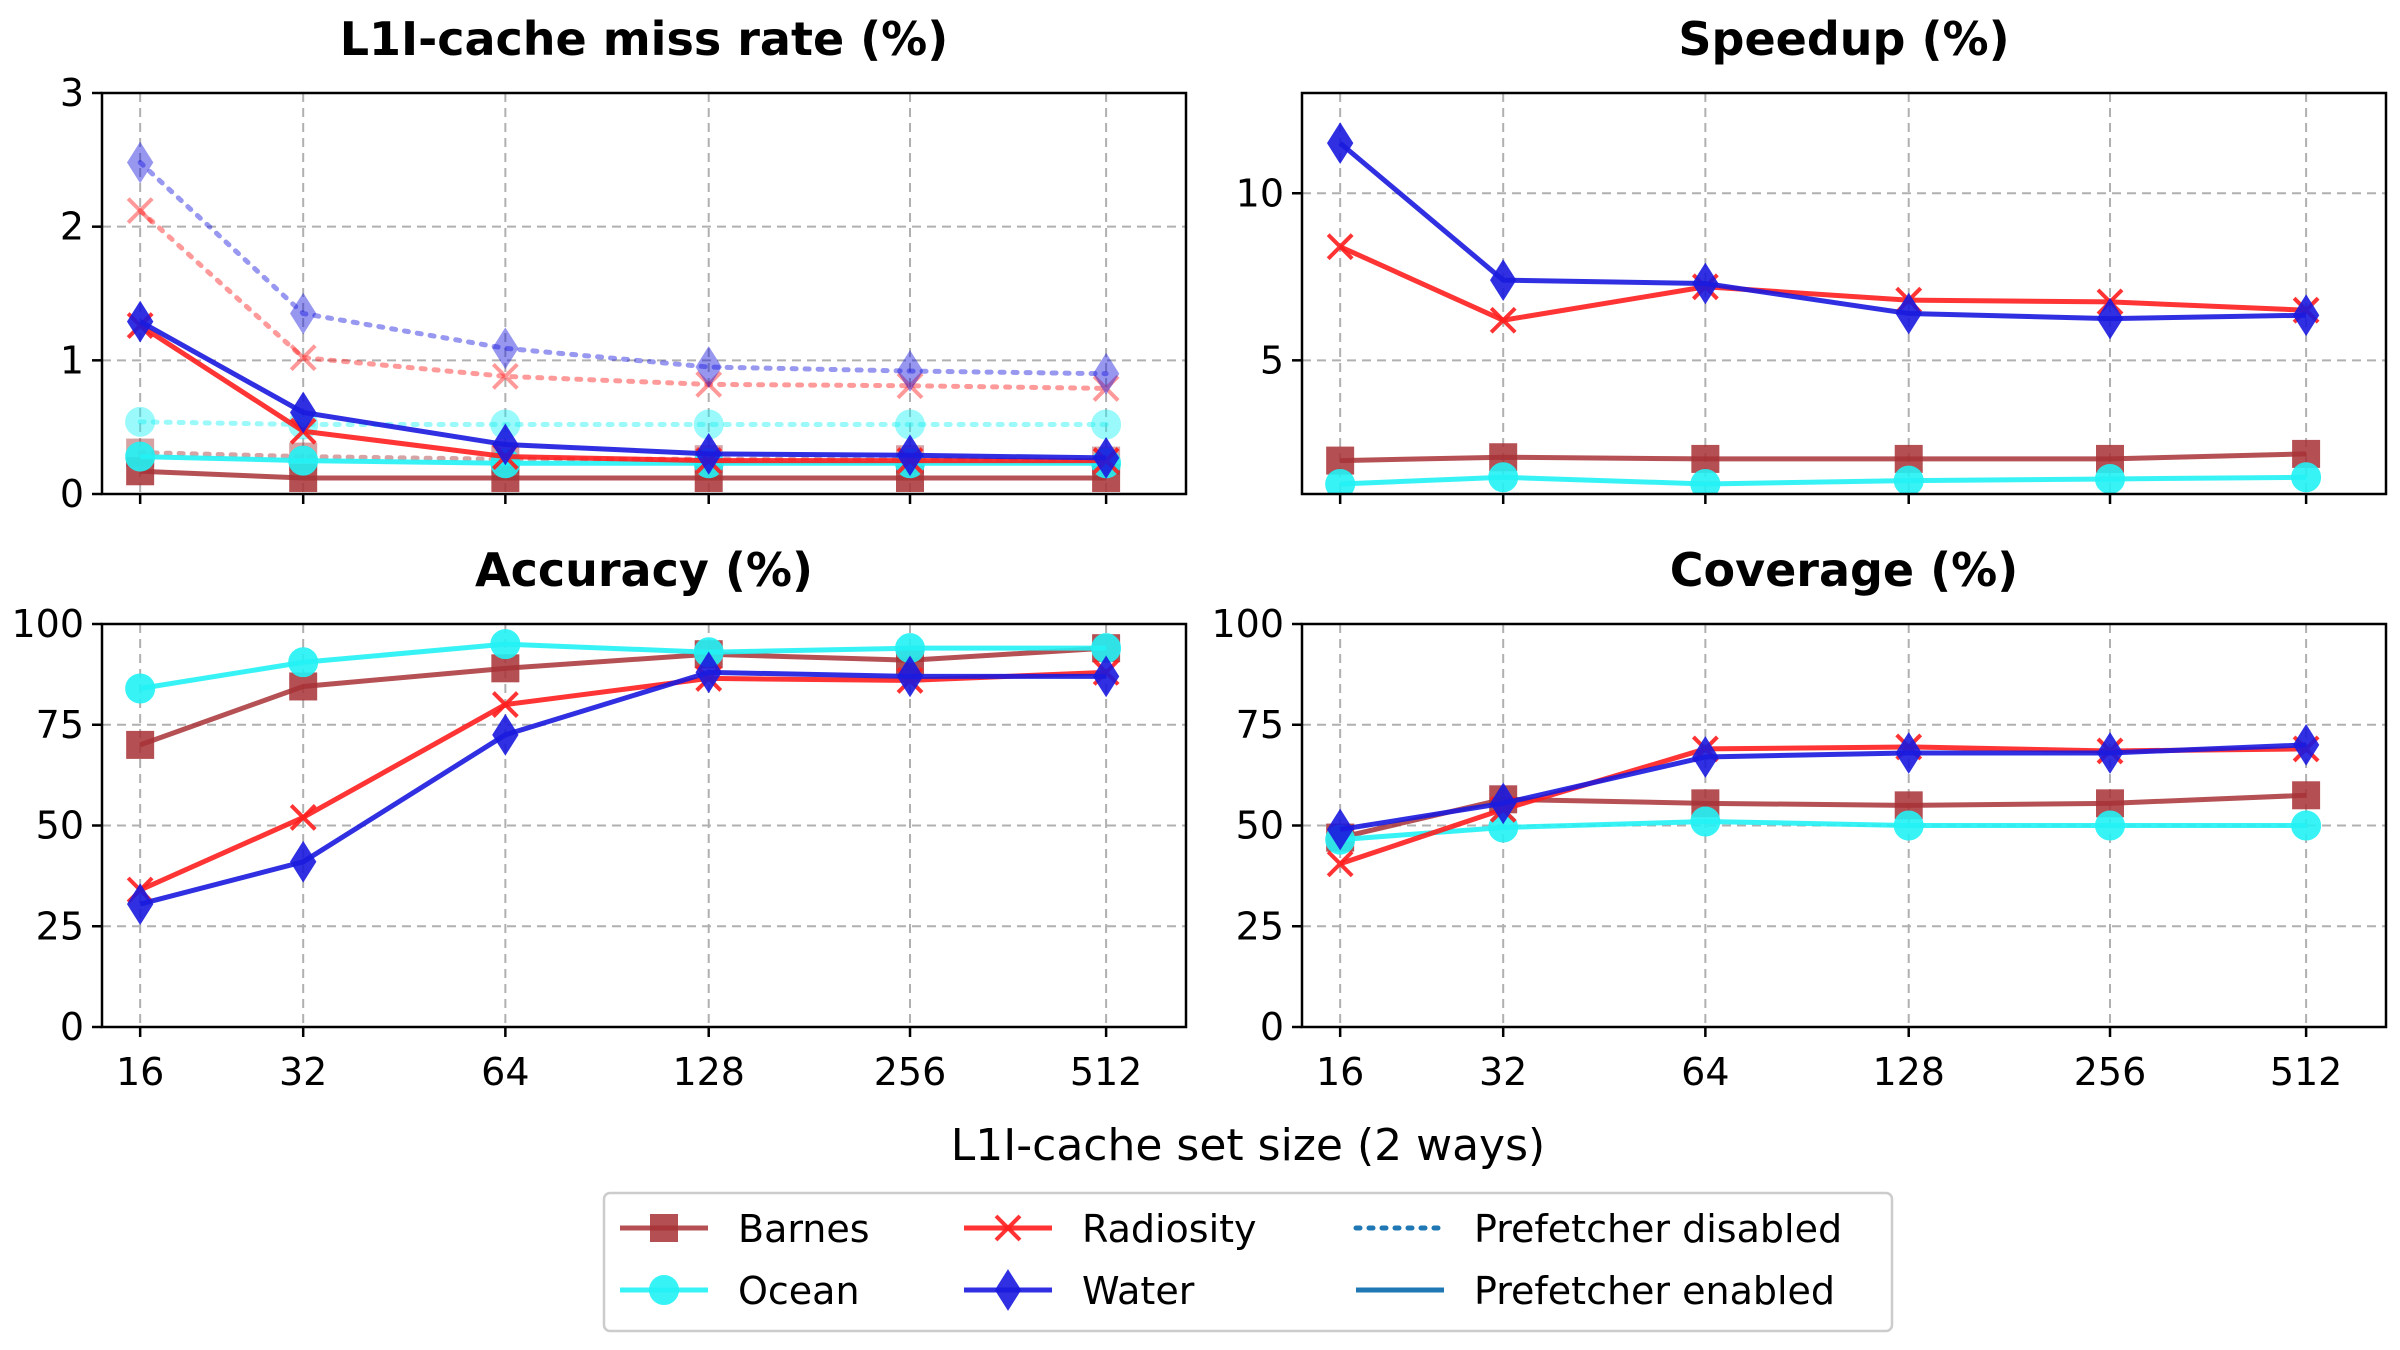 The image size is (2400, 1350). Describe the element at coordinates (1169, 1229) in the screenshot. I see `legend-label: Radiosity` at that location.